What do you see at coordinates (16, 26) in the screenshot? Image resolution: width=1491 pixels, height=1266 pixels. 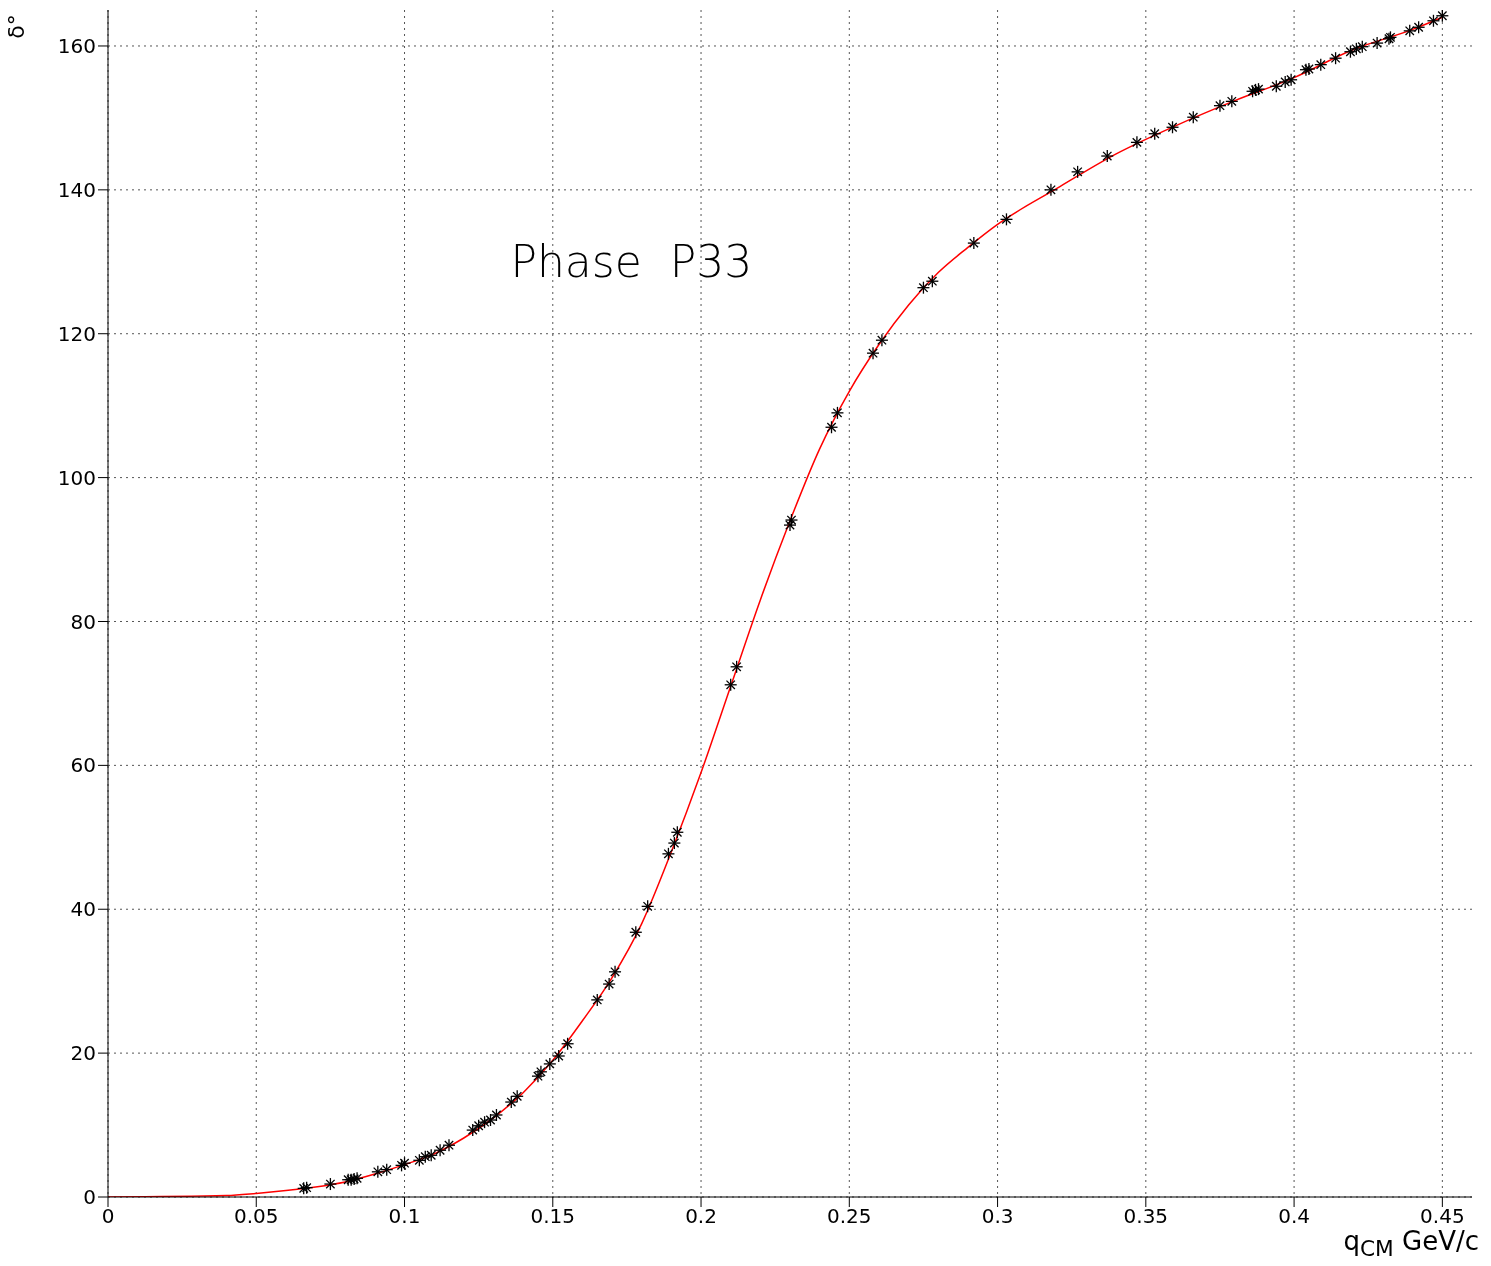 I see `y-axis-title: δ°` at bounding box center [16, 26].